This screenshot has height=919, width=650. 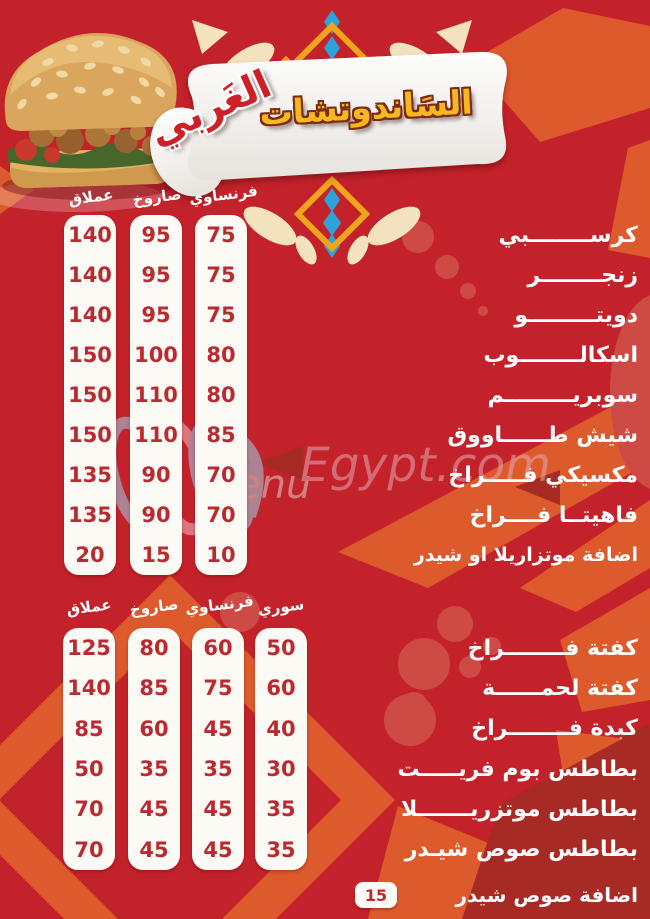 I want to click on price-cell: 30, so click(x=281, y=769).